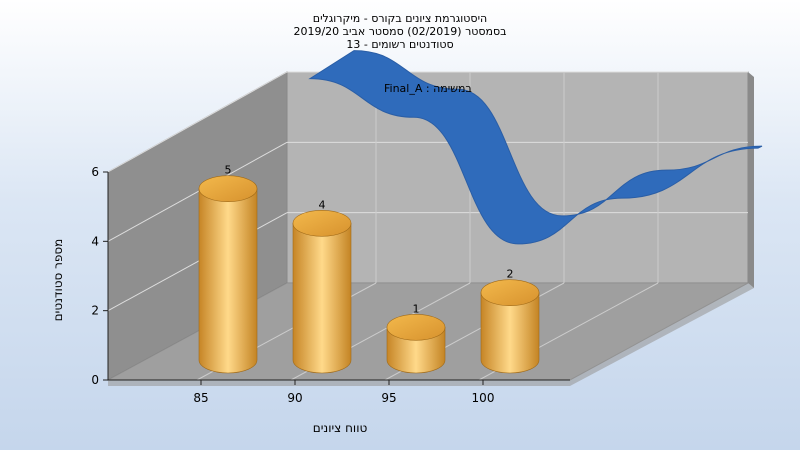  Describe the element at coordinates (388, 398) in the screenshot. I see `x-tick-label-95: 95` at that location.